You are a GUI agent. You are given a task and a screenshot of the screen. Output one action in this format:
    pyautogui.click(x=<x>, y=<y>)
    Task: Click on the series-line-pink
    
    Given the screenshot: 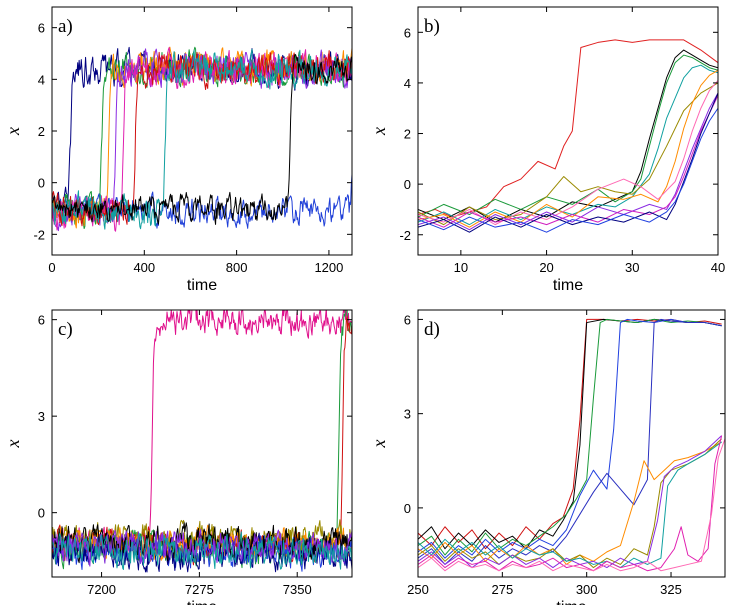 What is the action you would take?
    pyautogui.click(x=571, y=505)
    